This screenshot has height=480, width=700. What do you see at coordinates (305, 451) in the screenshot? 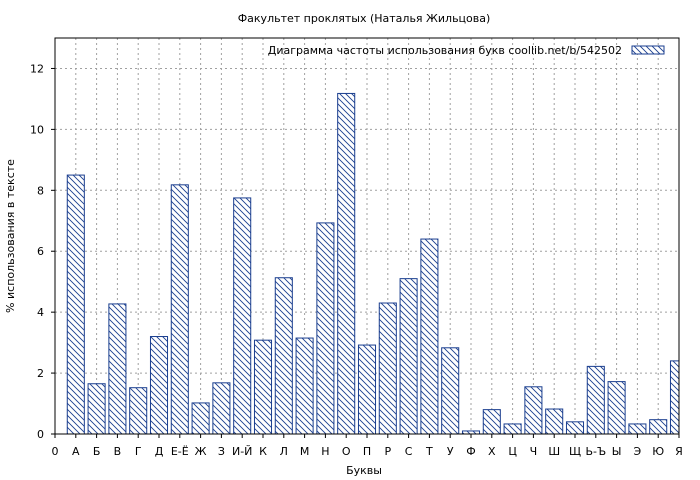
I see `x-tick-label: М` at bounding box center [305, 451].